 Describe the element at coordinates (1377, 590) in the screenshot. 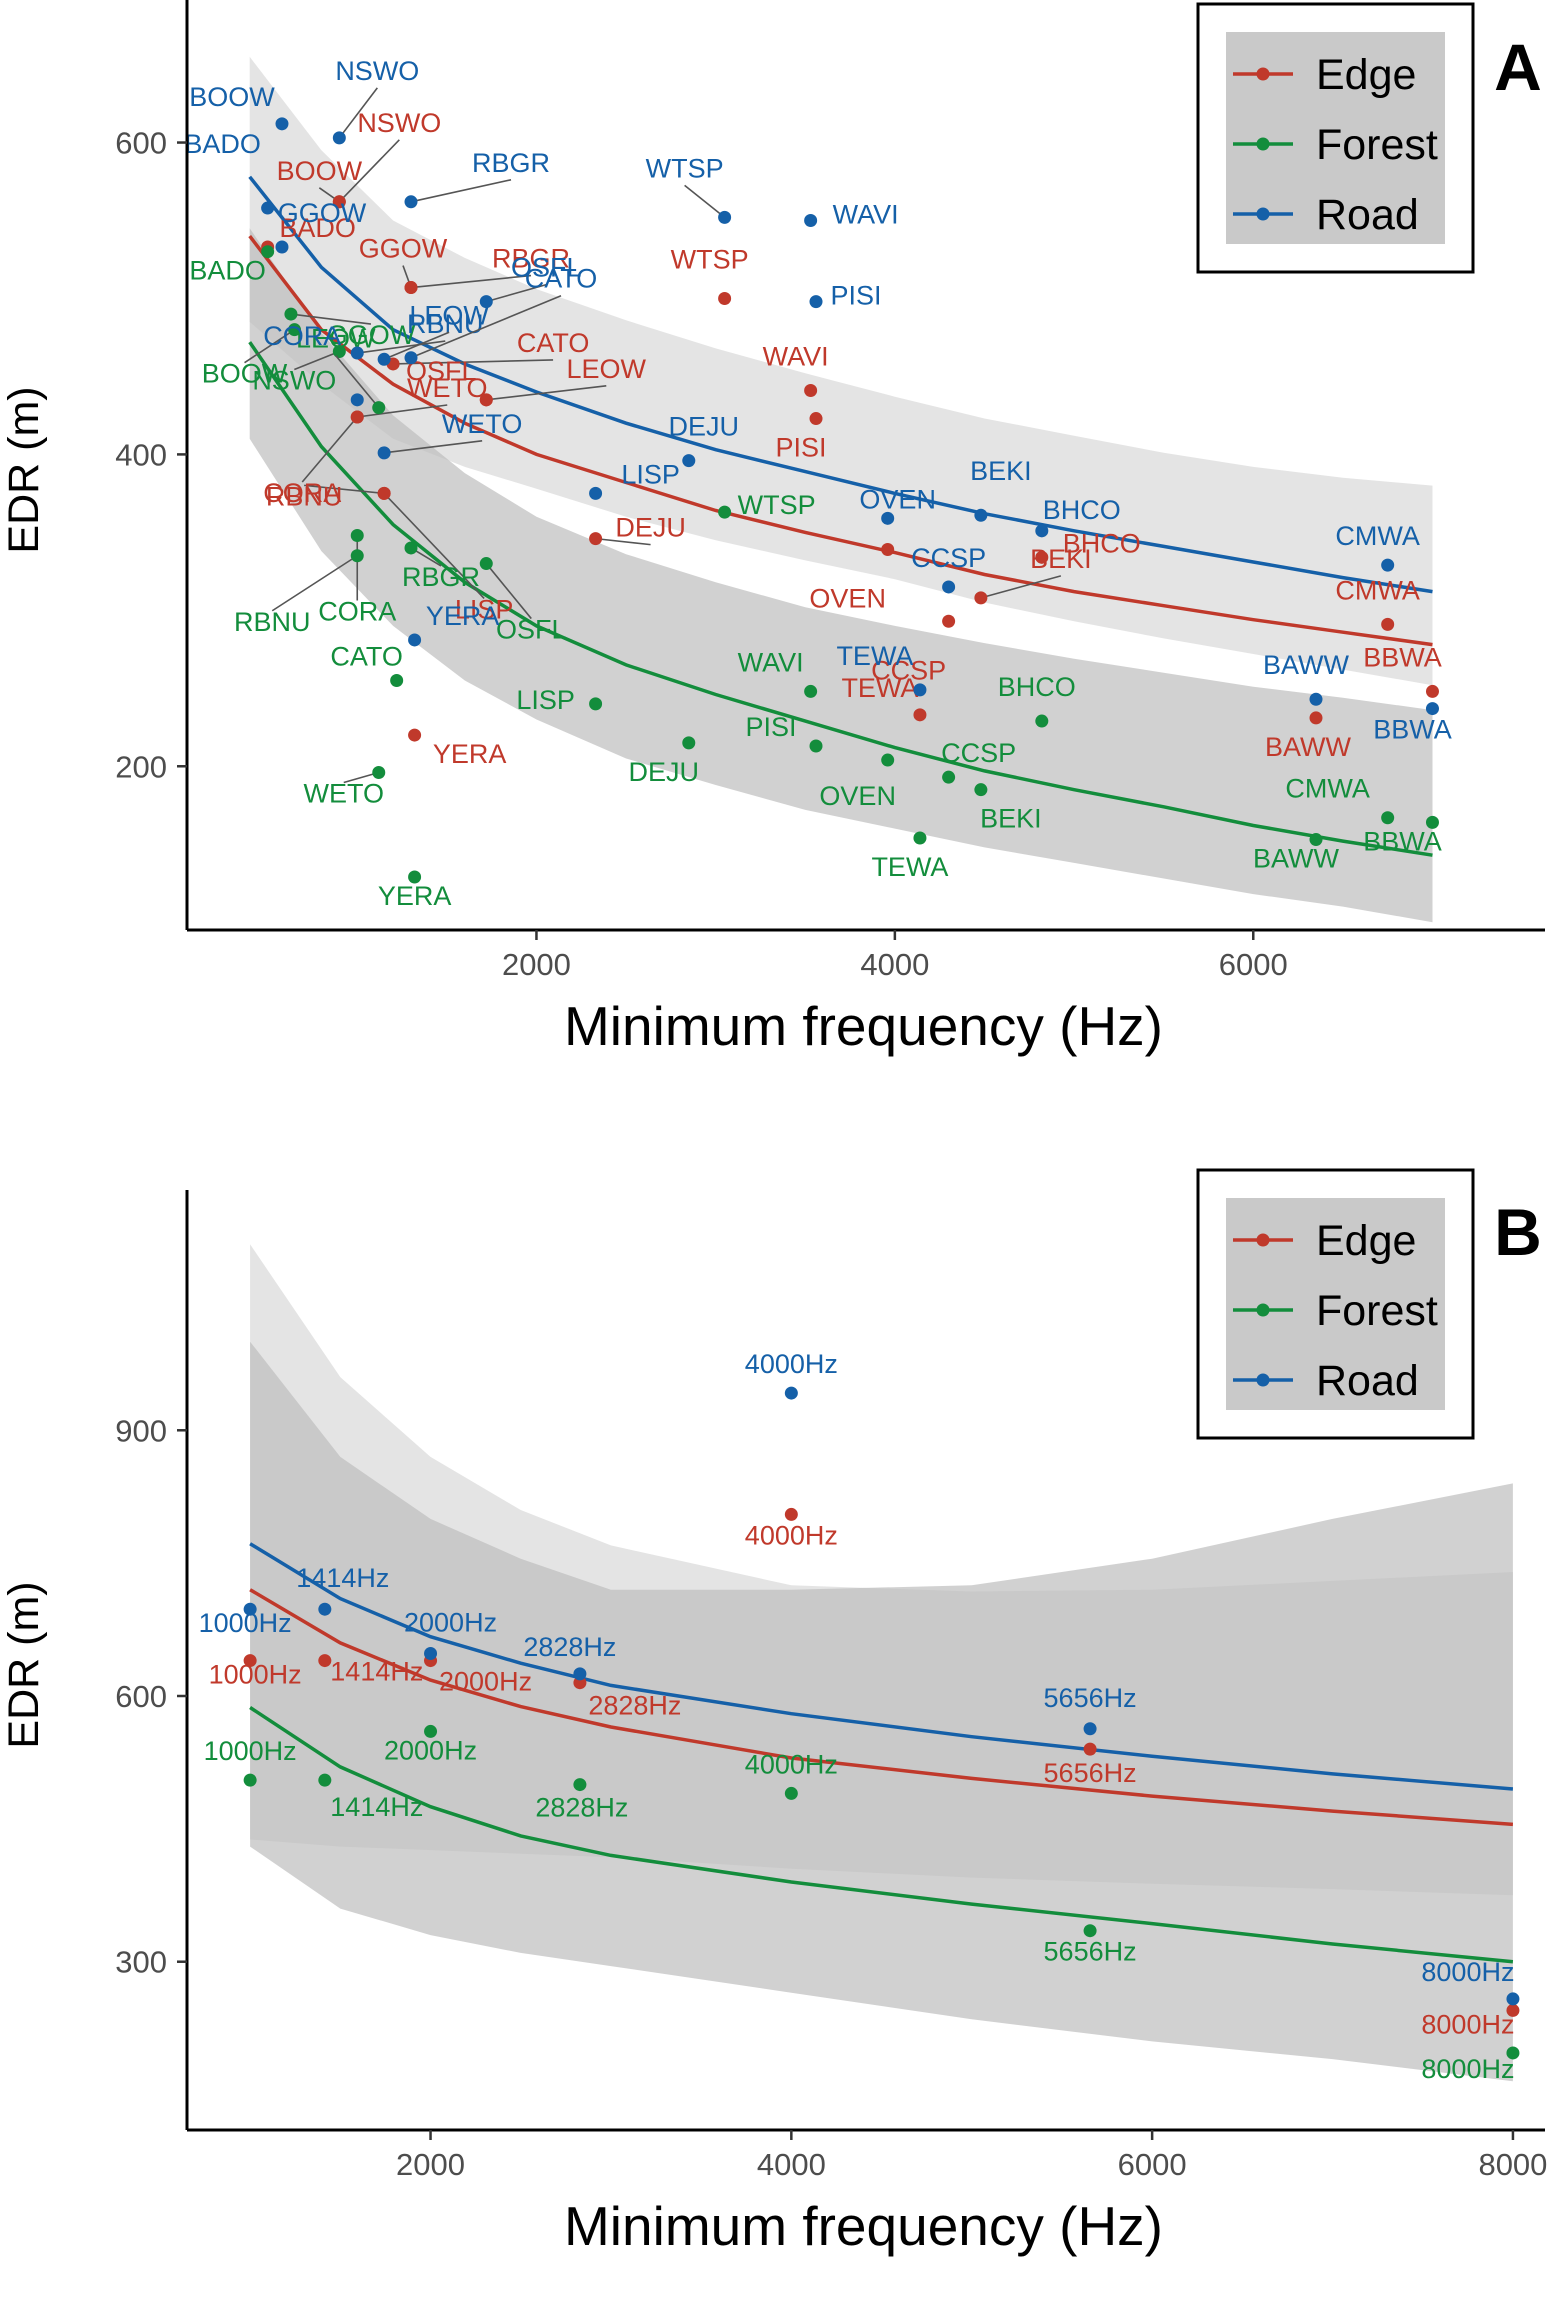

I see `point-label-edge: CMWA` at that location.